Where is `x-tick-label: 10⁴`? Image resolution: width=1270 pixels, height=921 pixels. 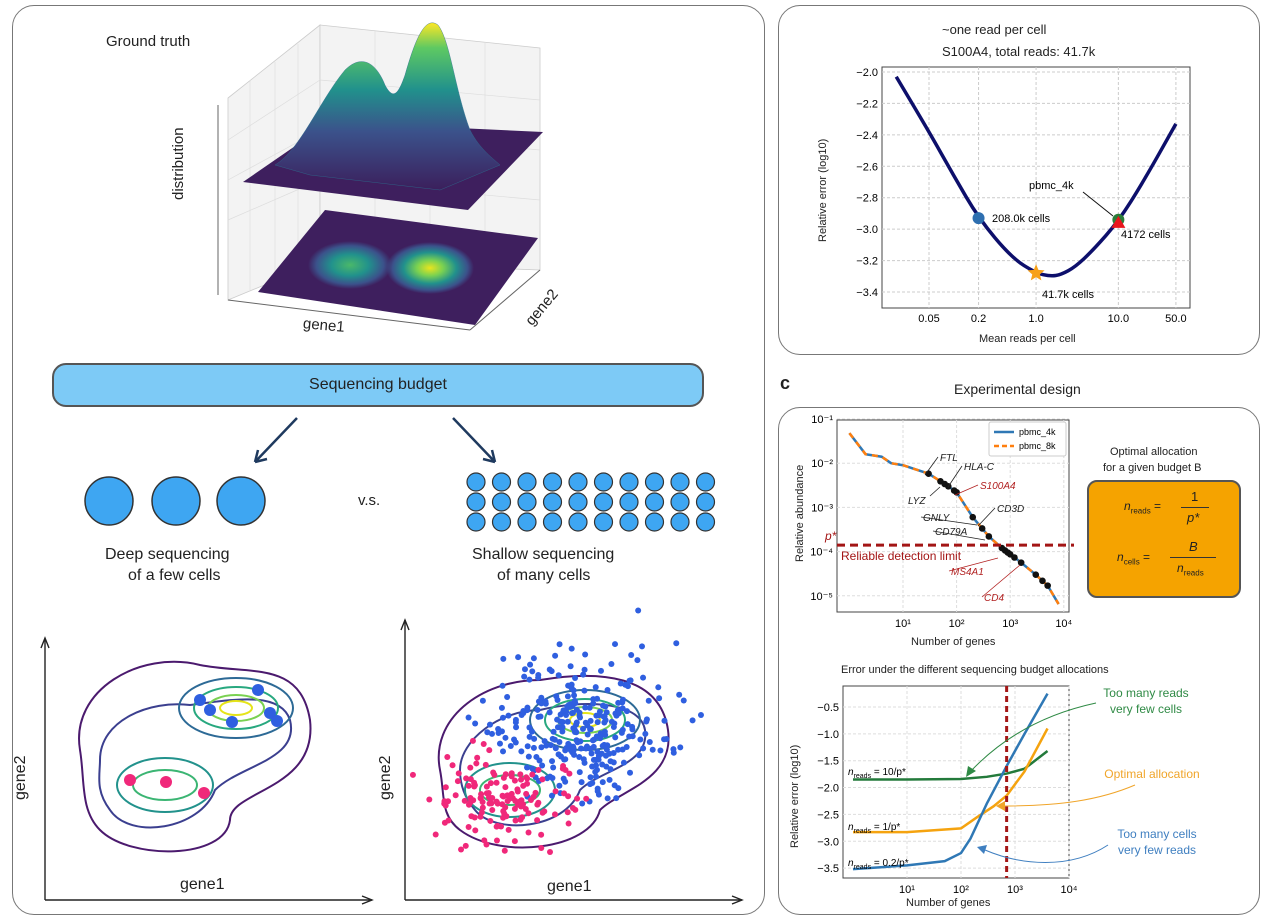 x-tick-label: 10⁴ is located at coordinates (1063, 624).